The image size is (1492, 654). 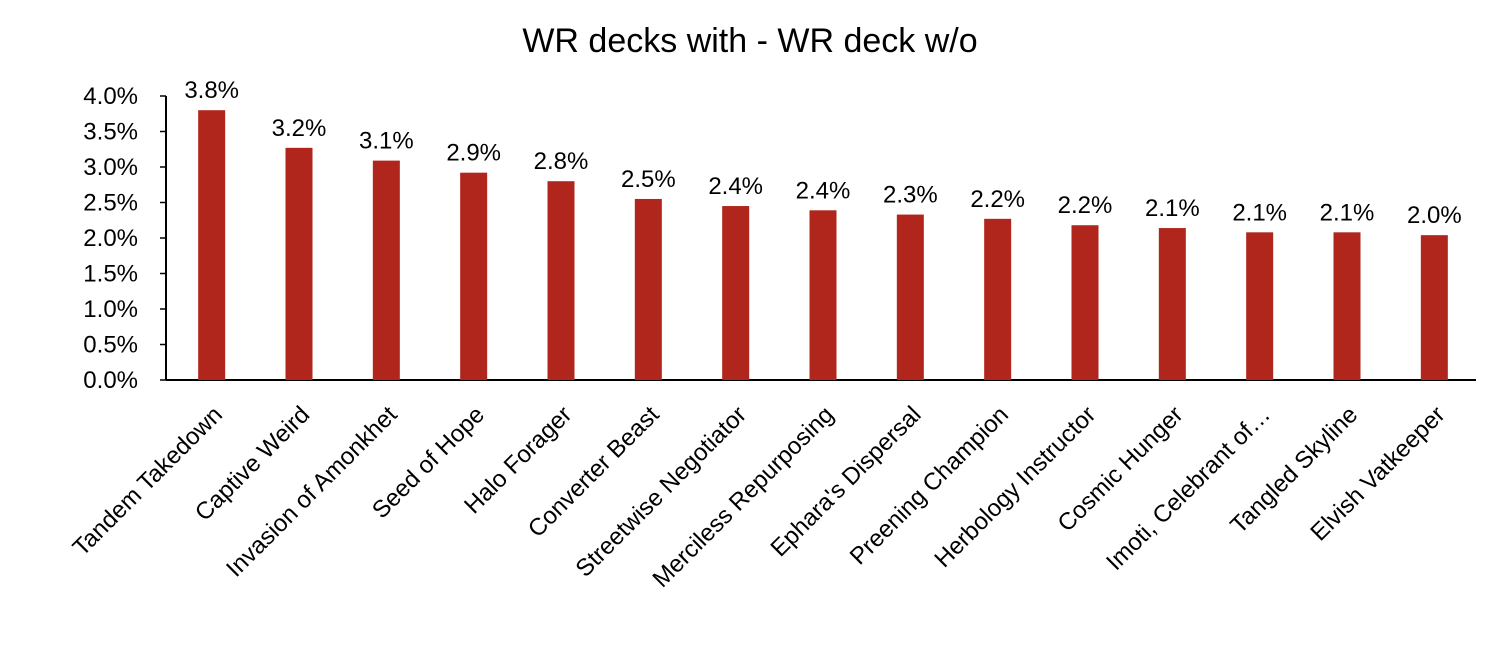 I want to click on data-label: 3.1%, so click(x=386, y=141).